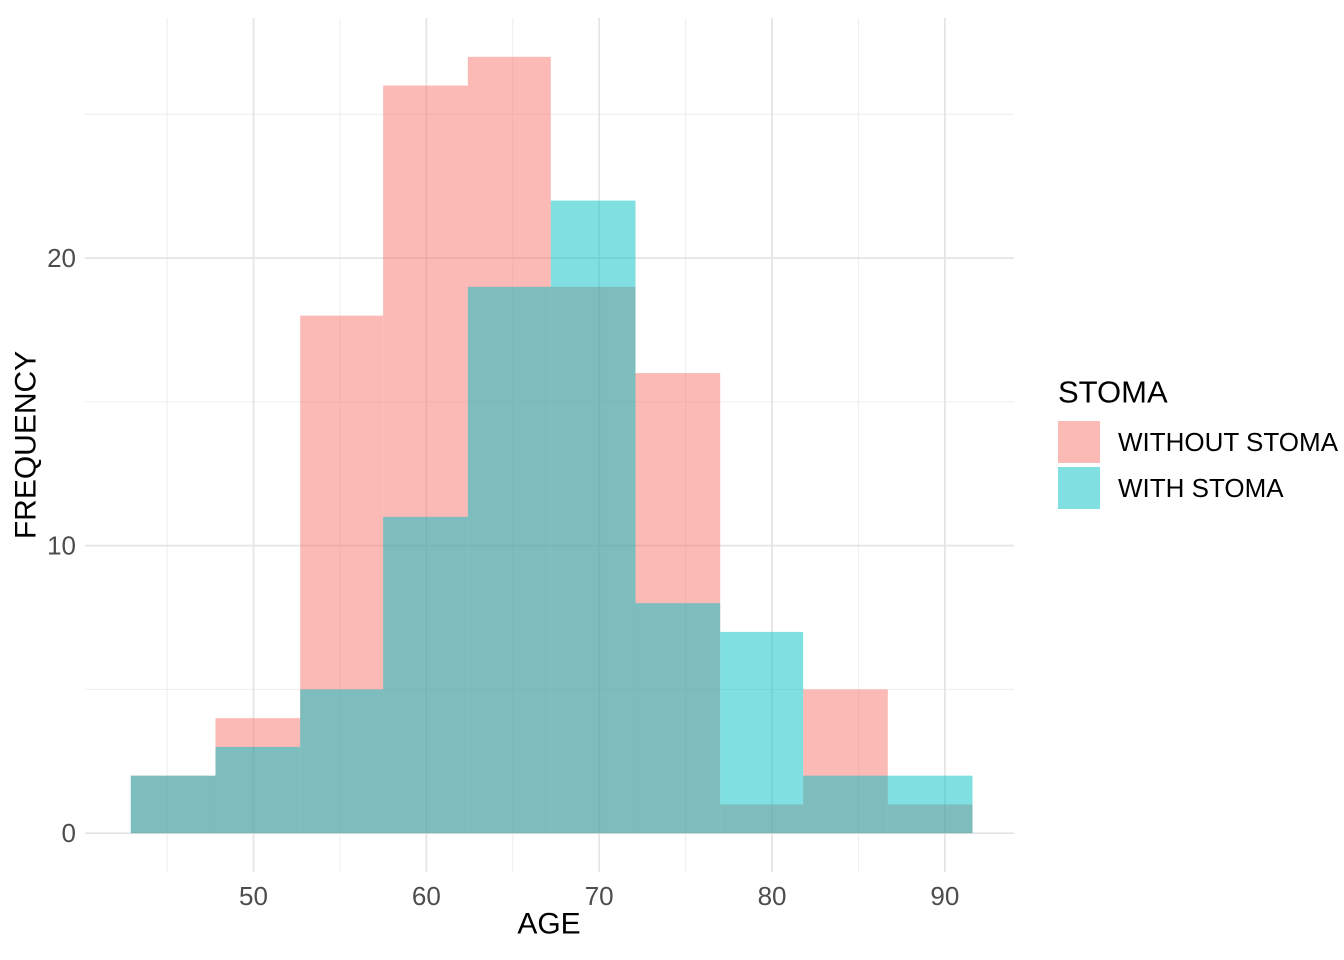 Image resolution: width=1344 pixels, height=960 pixels. I want to click on legend-label-with-stoma: WITH STOMA, so click(1201, 488).